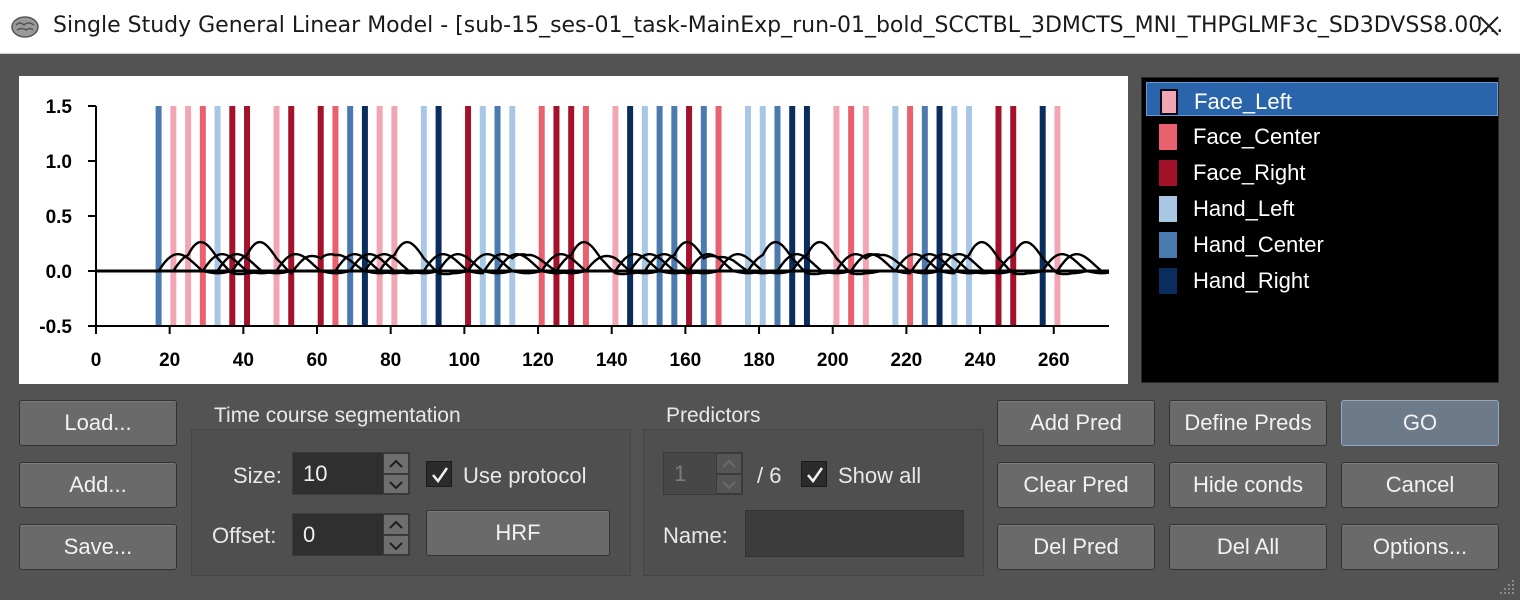 The width and height of the screenshot is (1520, 600). Describe the element at coordinates (1244, 208) in the screenshot. I see `predictor-label: Hand_Left` at that location.